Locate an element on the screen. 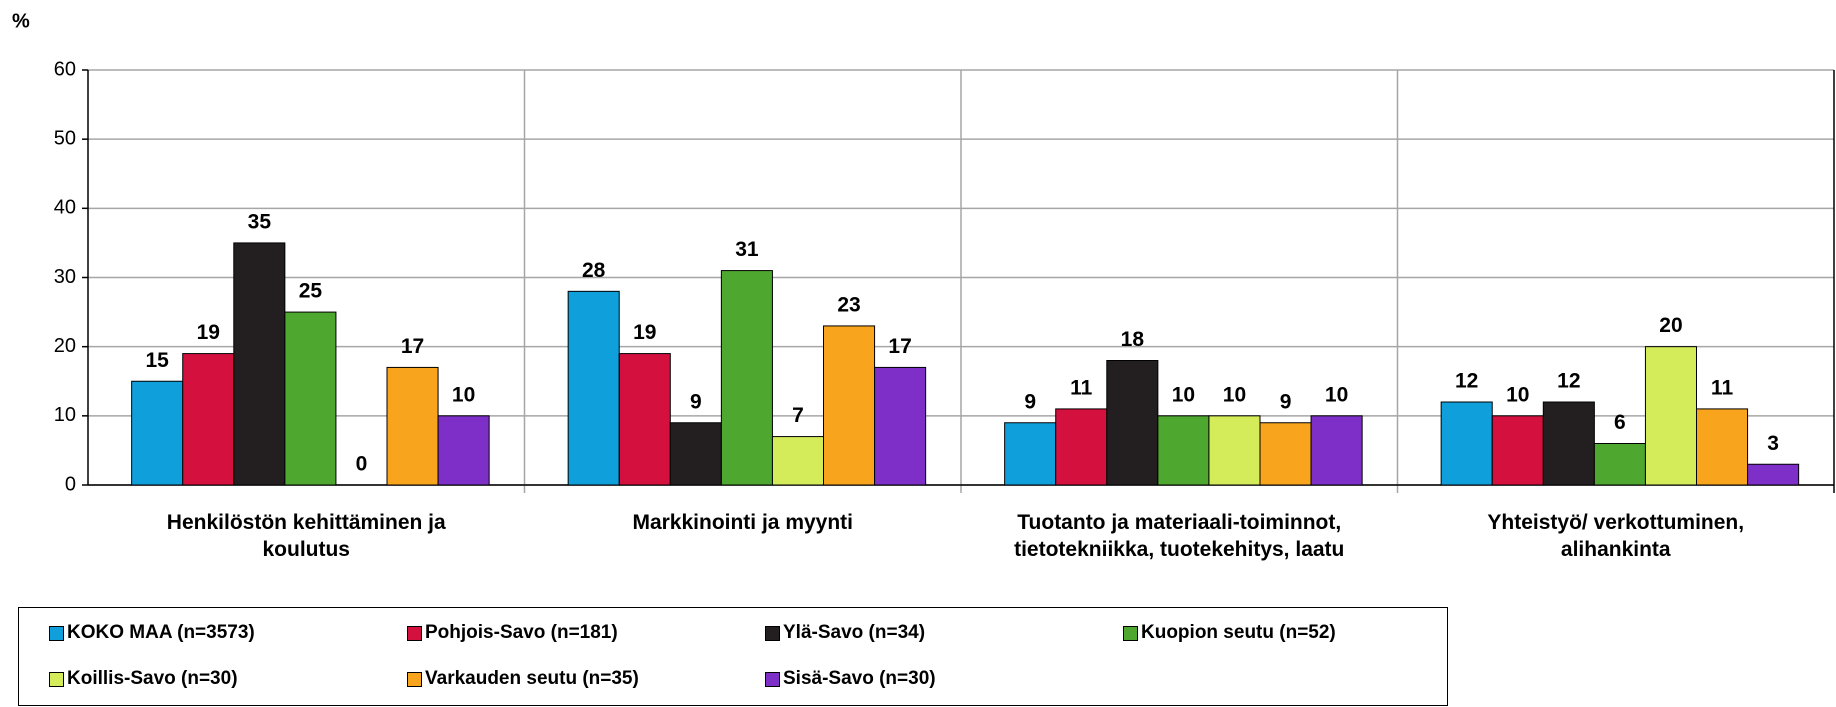  y-tick-label: 60 is located at coordinates (65, 69).